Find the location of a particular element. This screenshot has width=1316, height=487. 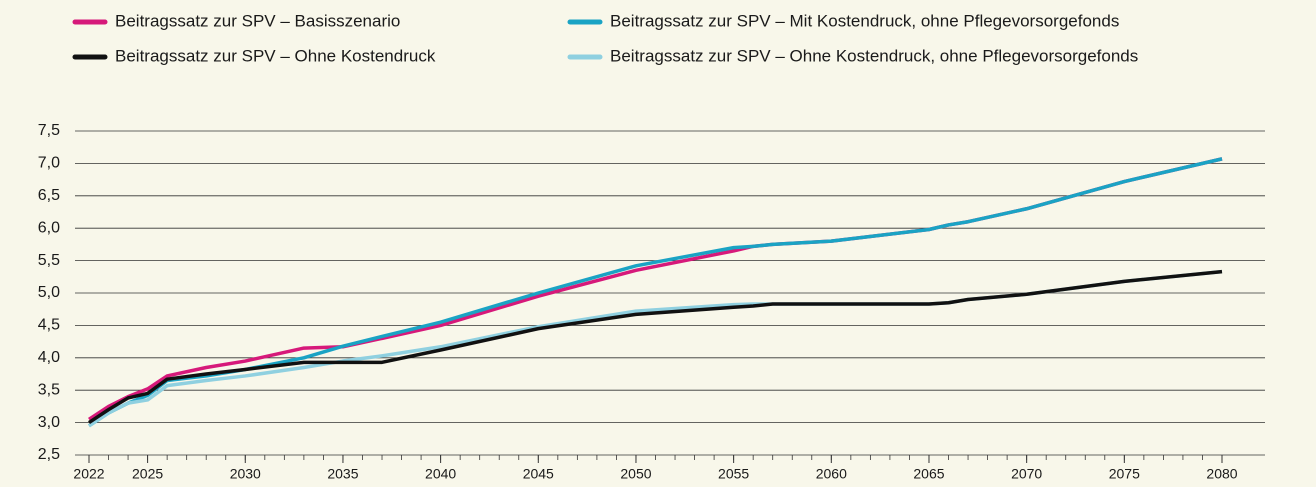

y-tick-label: 7,0 is located at coordinates (49, 163).